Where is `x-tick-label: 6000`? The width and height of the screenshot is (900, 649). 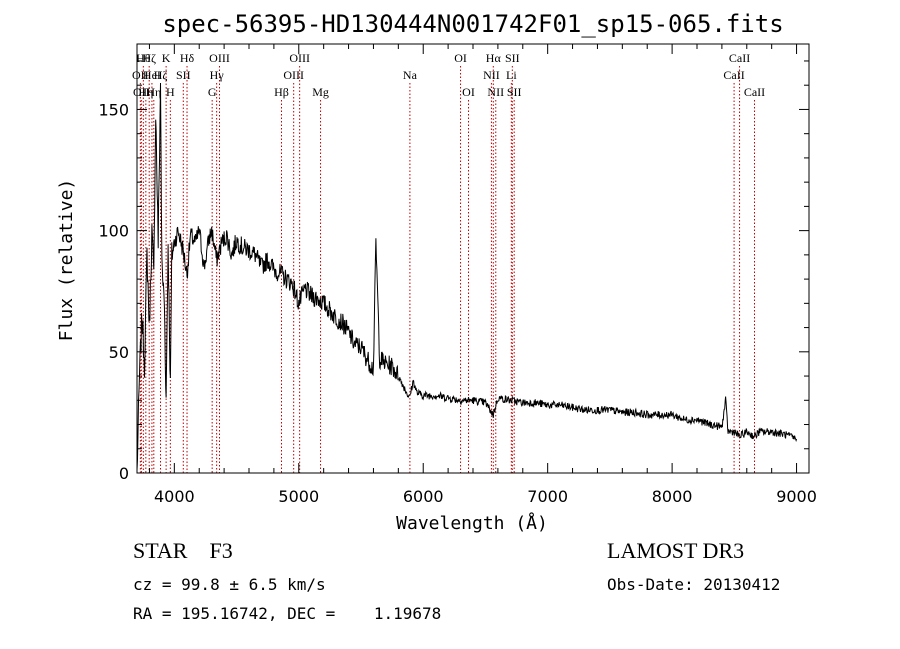 x-tick-label: 6000 is located at coordinates (423, 496).